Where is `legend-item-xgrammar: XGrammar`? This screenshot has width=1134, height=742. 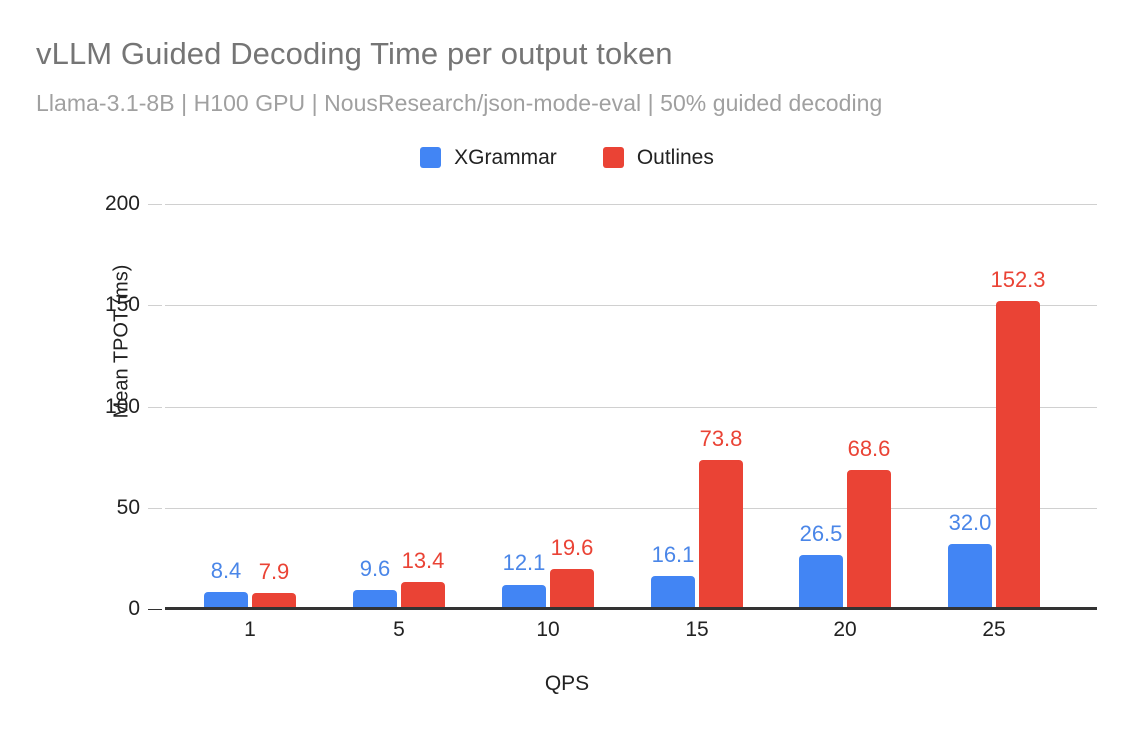 legend-item-xgrammar: XGrammar is located at coordinates (488, 157).